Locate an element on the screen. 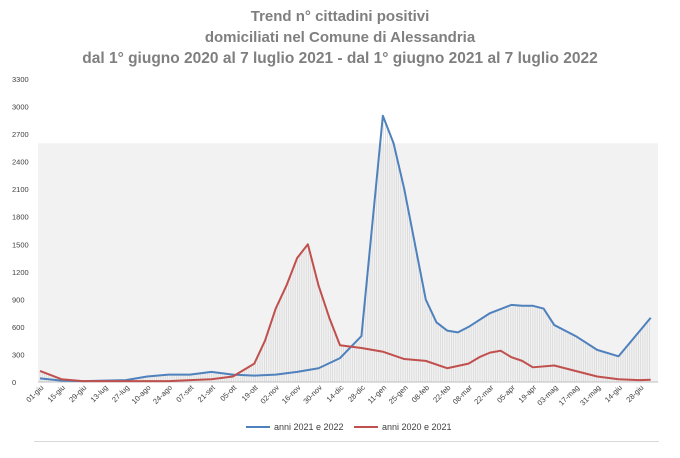  x-tick-label: 02-nov is located at coordinates (270, 394).